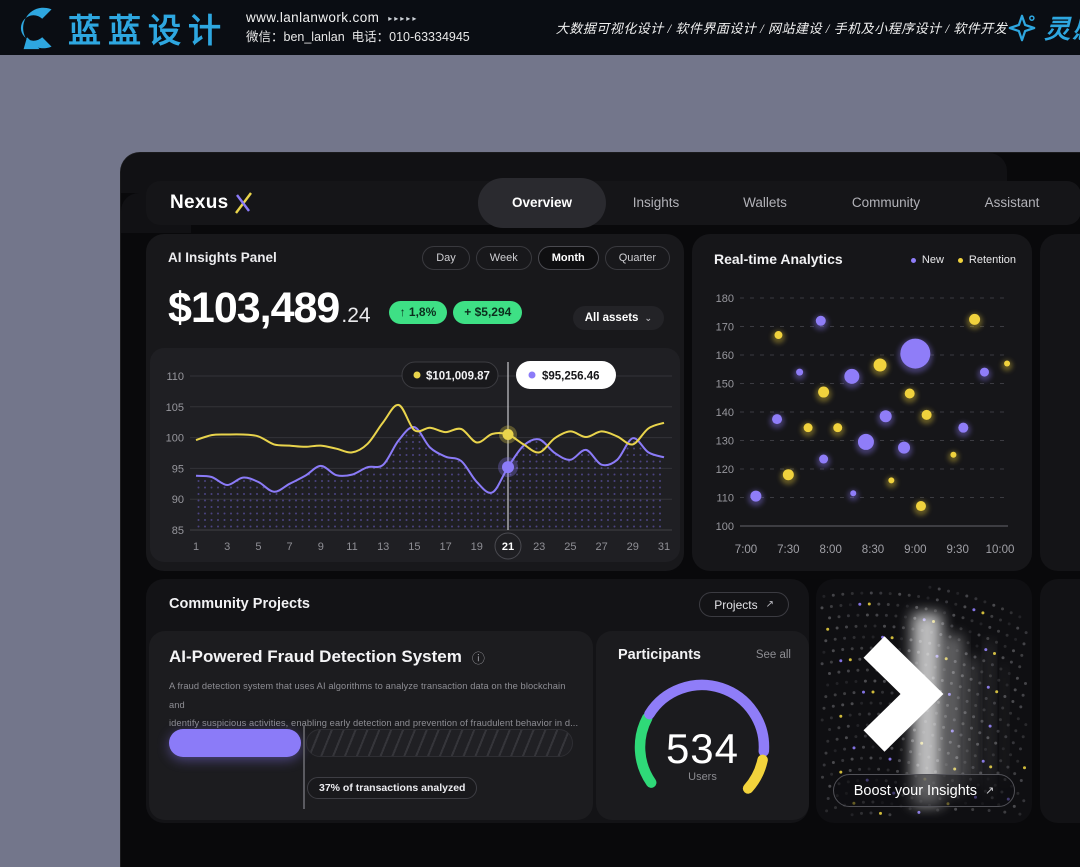  I want to click on inspiration-collect: 灵感收集, so click(1043, 27).